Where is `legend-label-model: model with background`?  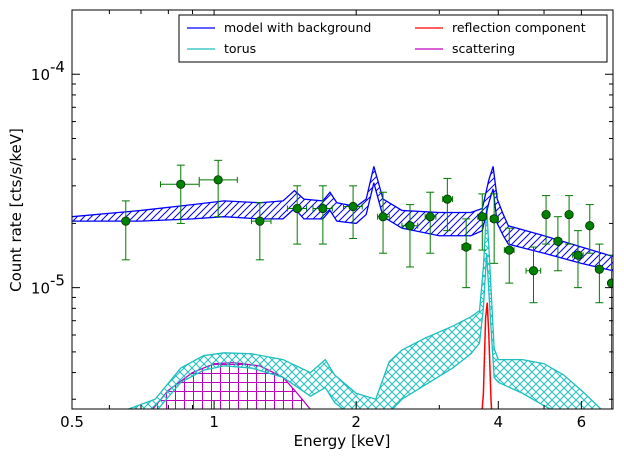
legend-label-model: model with background is located at coordinates (297, 27).